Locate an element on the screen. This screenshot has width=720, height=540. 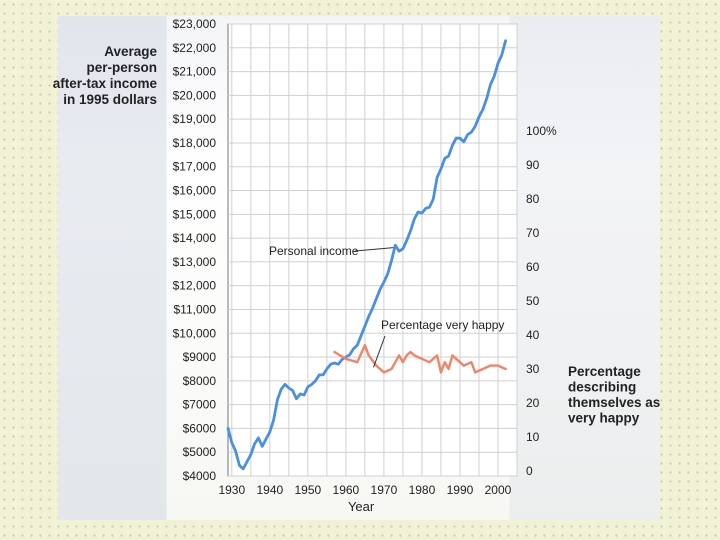
left-axis-tick-label: $4000 is located at coordinates (200, 476).